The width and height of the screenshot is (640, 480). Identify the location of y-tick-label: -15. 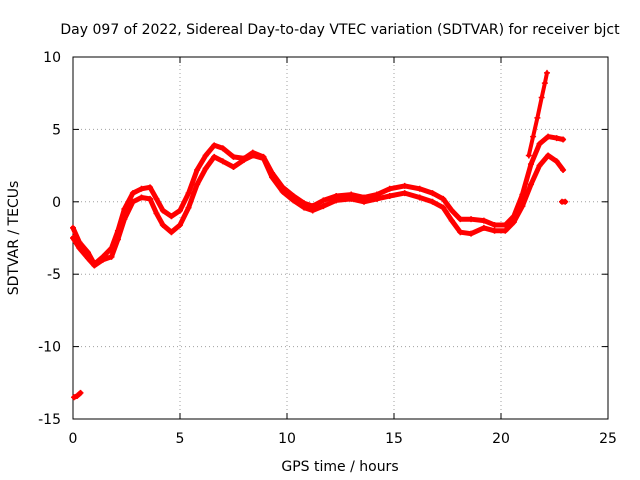
(49, 420).